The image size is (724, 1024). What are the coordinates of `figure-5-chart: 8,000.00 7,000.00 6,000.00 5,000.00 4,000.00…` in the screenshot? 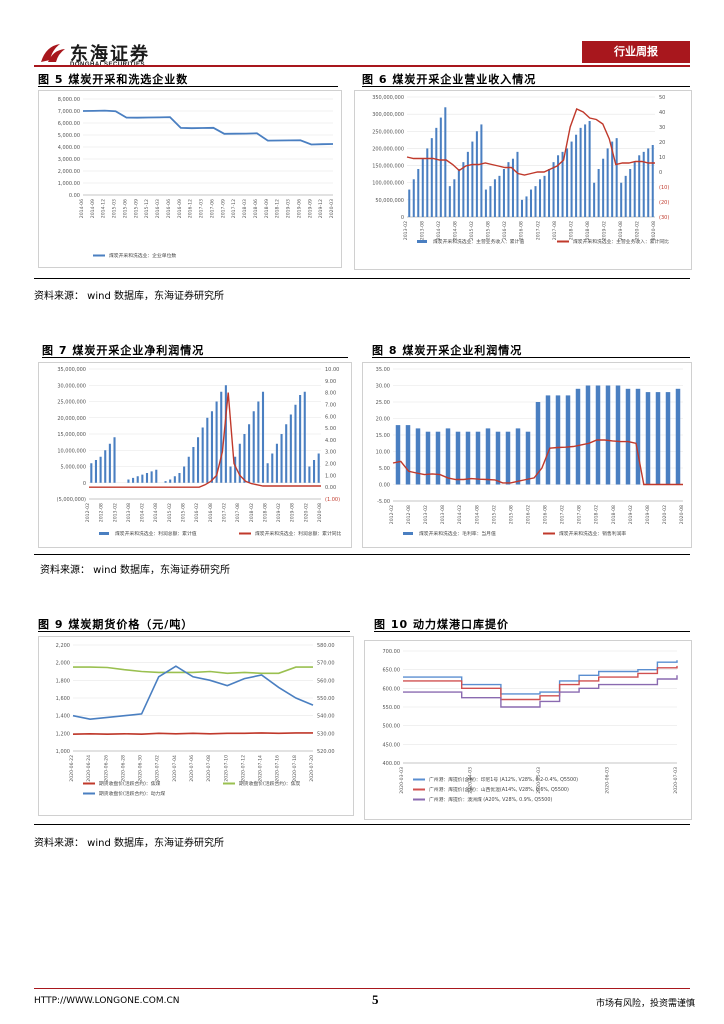 It's located at (190, 179).